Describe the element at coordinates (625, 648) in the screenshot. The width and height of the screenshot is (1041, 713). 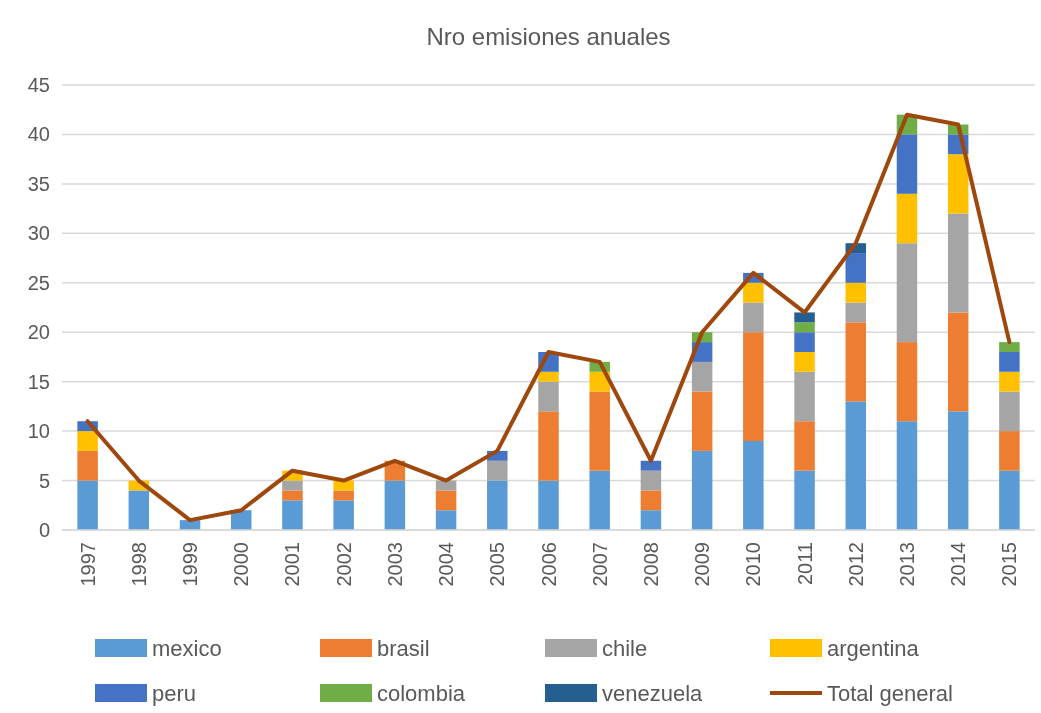
I see `legend-label: chile` at that location.